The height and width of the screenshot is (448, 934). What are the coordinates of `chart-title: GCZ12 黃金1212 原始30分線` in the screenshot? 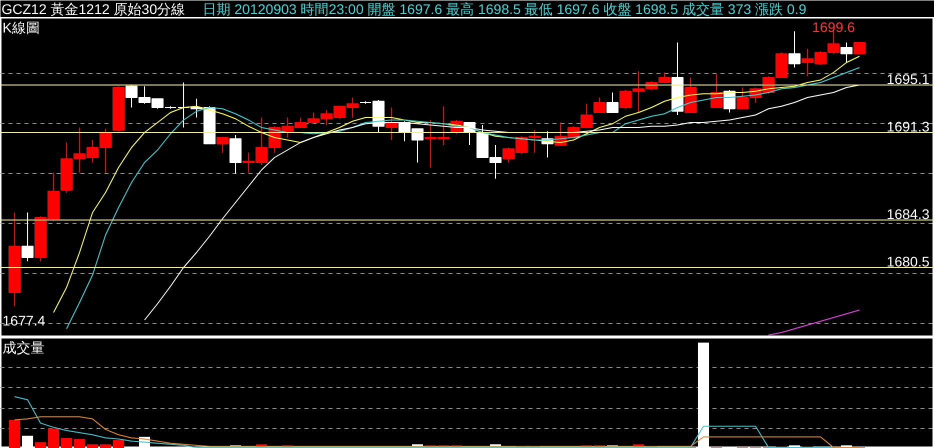 It's located at (94, 9).